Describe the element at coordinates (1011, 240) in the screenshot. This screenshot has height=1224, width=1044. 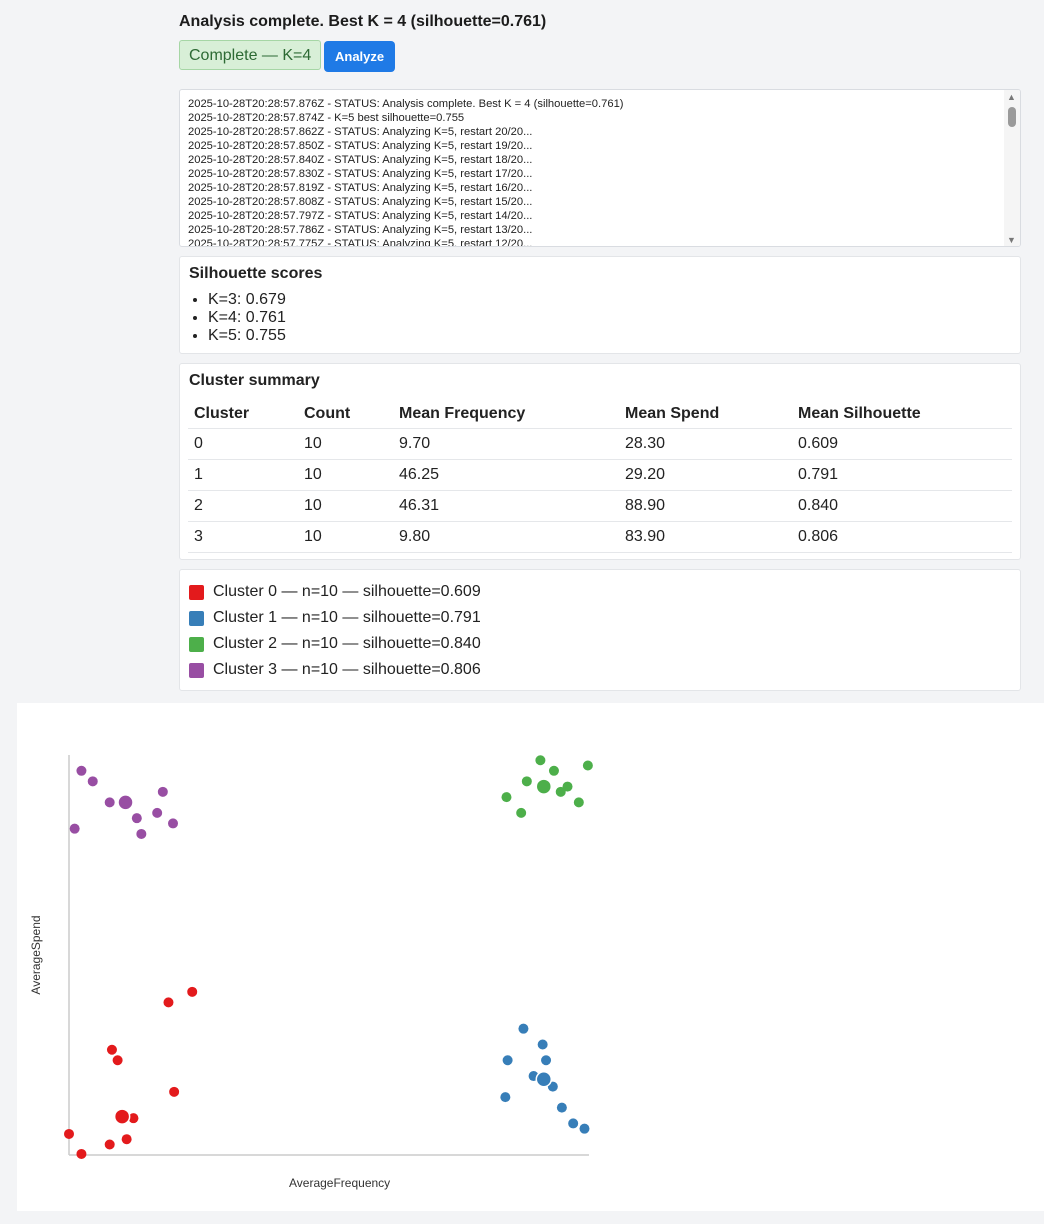
I see `scroll-down-icon: ▼` at that location.